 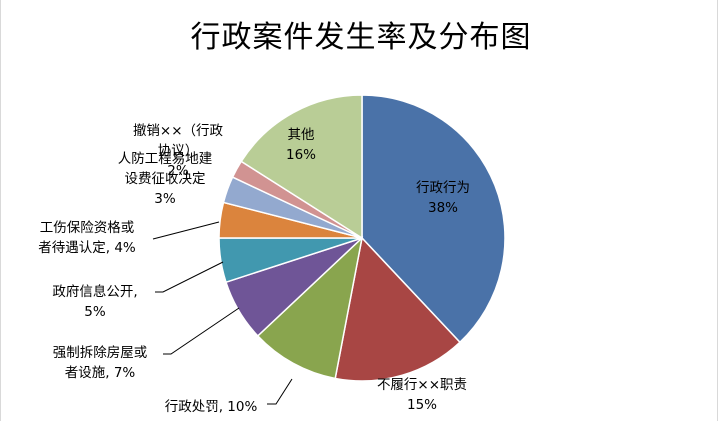 What do you see at coordinates (87, 228) in the screenshot?
I see `slice-label-line: 工伤保险资格或` at bounding box center [87, 228].